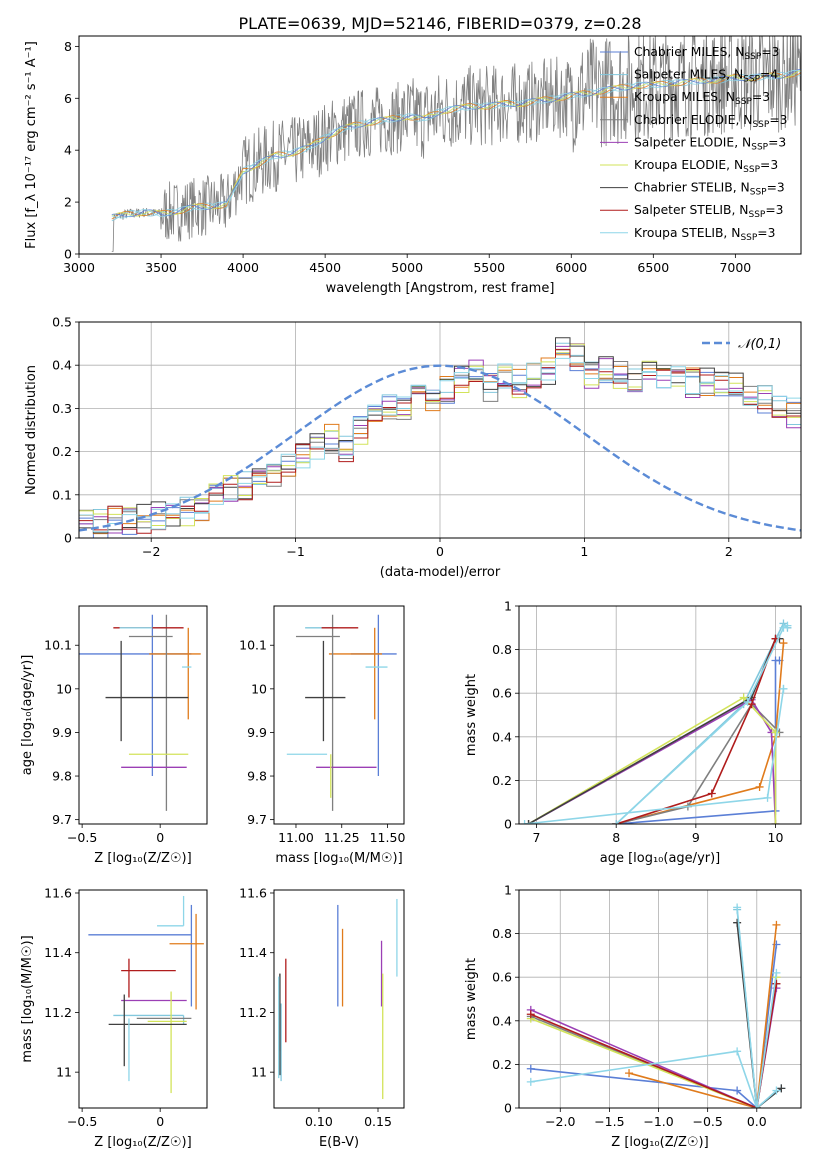 This screenshot has width=819, height=1170. I want to click on x-tick-label: 7000, so click(735, 267).